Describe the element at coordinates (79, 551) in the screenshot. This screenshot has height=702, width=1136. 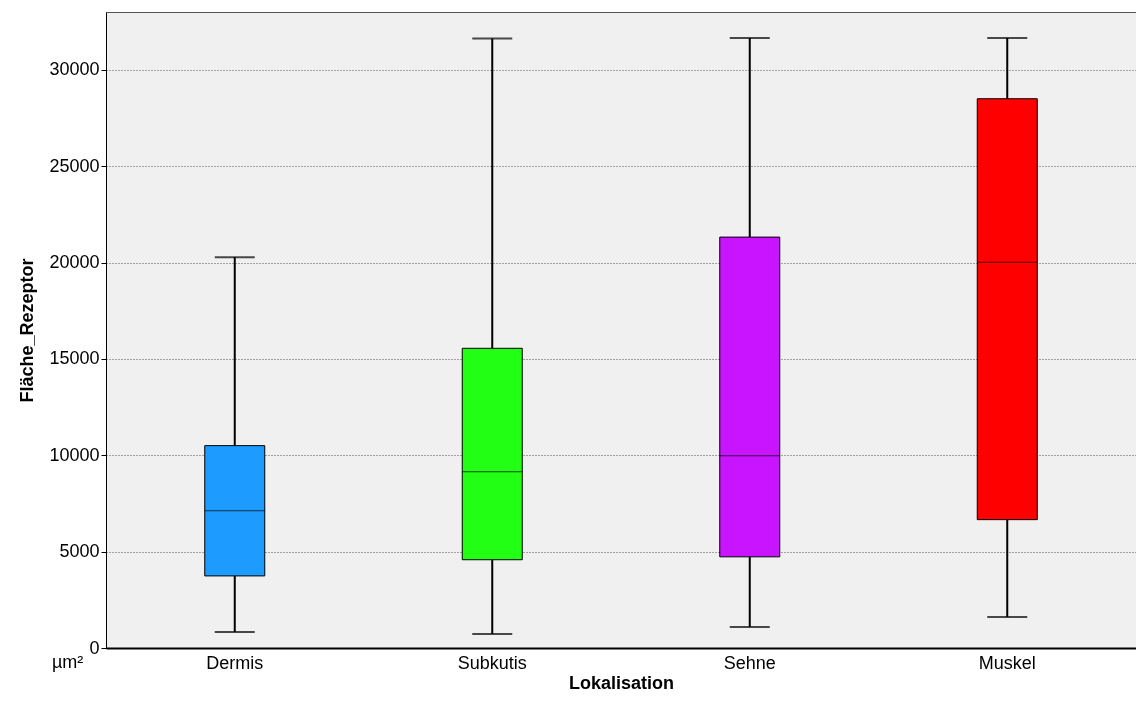
I see `y-tick-label: 5000` at that location.